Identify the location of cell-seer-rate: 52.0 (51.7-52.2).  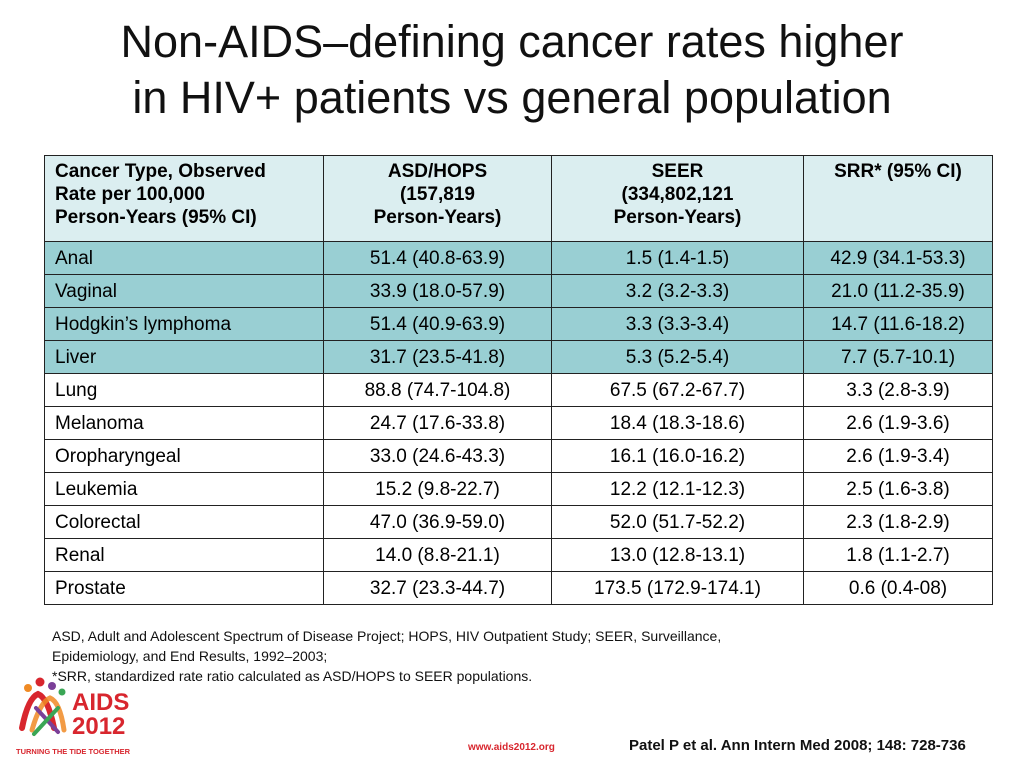
(677, 522).